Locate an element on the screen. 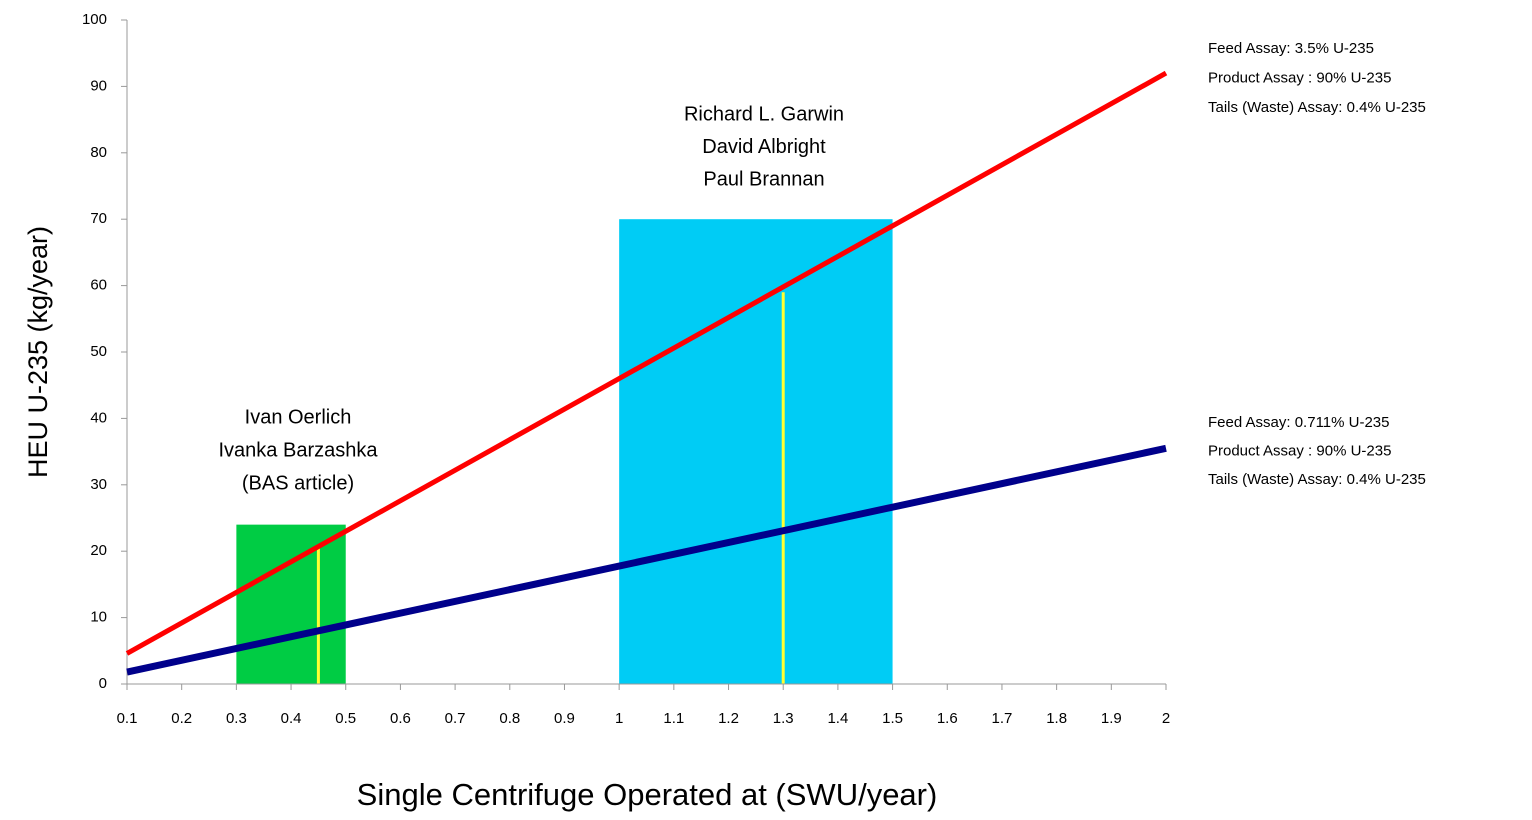 This screenshot has width=1532, height=820. x-tick-label: 1.2 is located at coordinates (728, 718).